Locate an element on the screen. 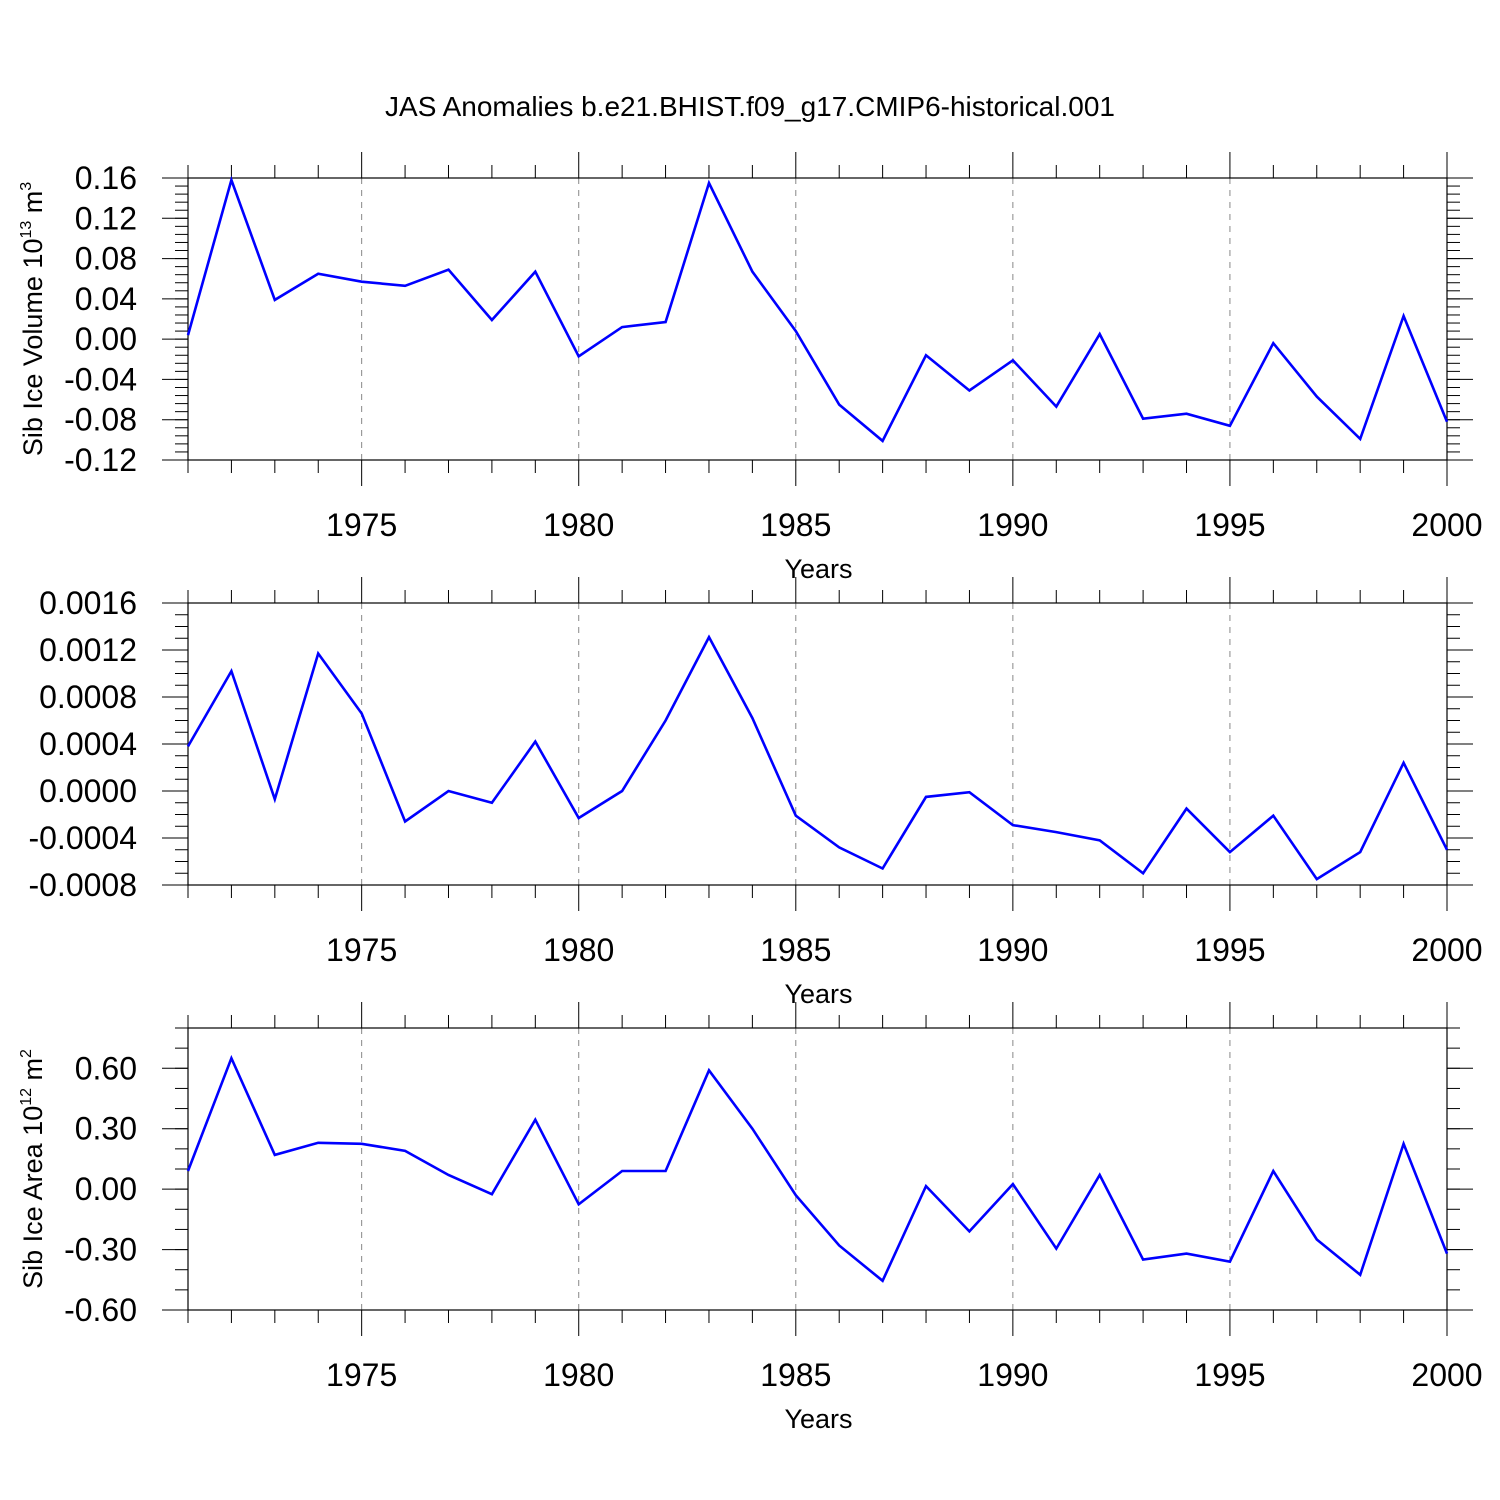  y-tick-label: -0.04 is located at coordinates (100, 379).